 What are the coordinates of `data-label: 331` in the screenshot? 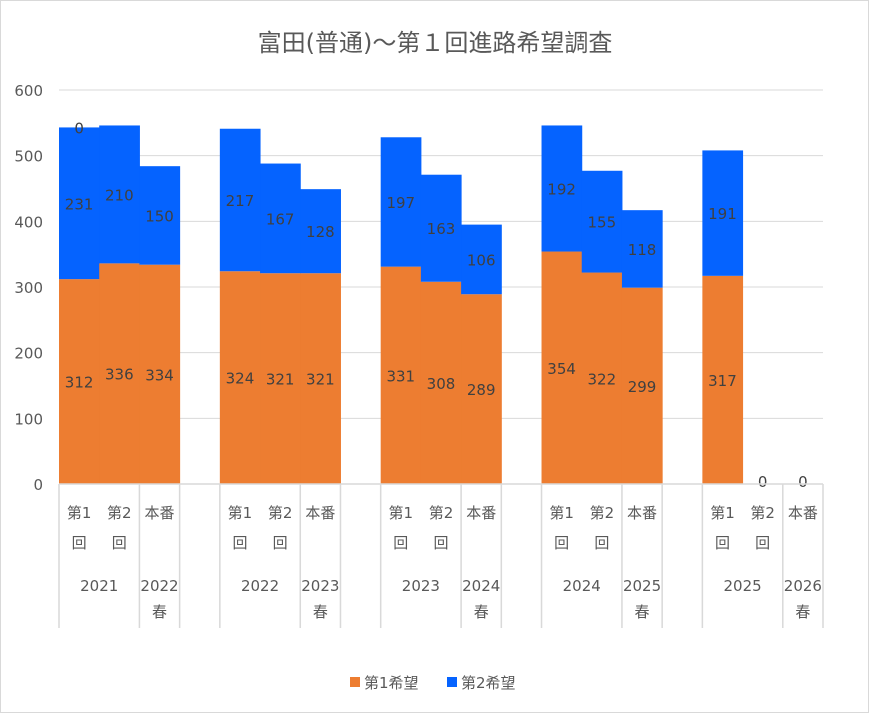 It's located at (400, 376).